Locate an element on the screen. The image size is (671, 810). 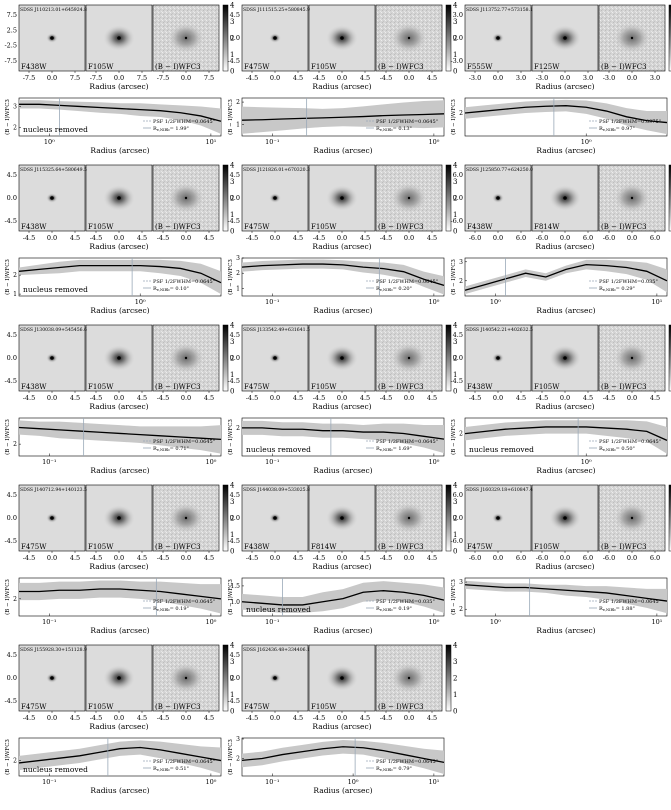
image-x-tick-label: -7.5 is located at coordinates (96, 78).